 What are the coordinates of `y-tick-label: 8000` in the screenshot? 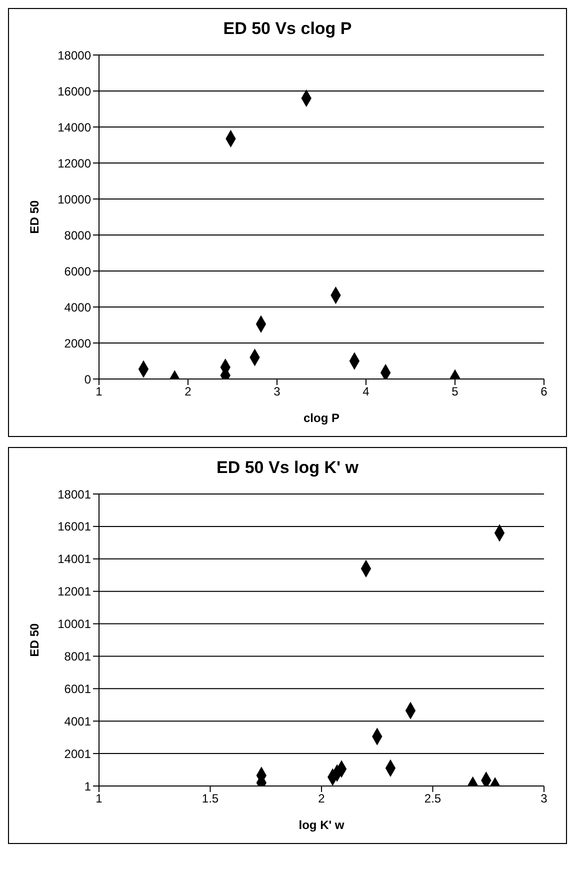 It's located at (78, 235).